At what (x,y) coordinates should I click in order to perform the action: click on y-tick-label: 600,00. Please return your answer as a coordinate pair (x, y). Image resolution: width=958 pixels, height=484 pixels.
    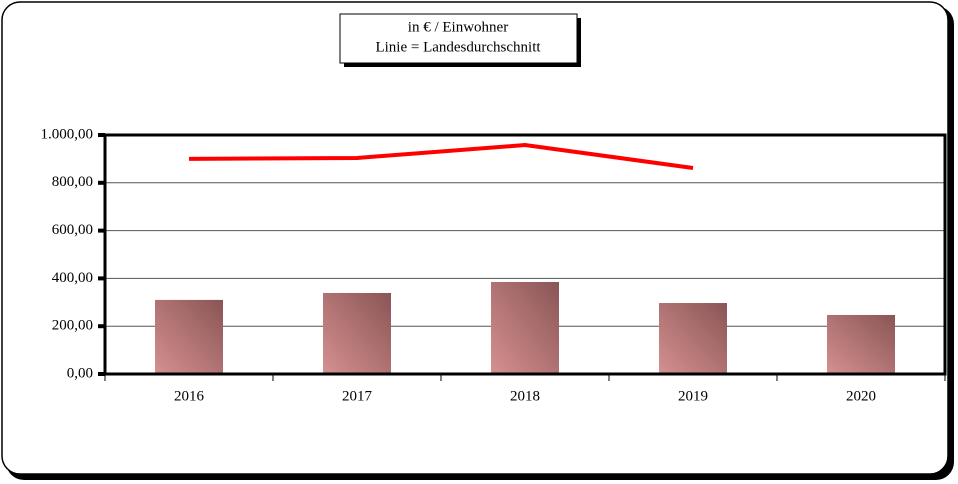
    Looking at the image, I should click on (72, 230).